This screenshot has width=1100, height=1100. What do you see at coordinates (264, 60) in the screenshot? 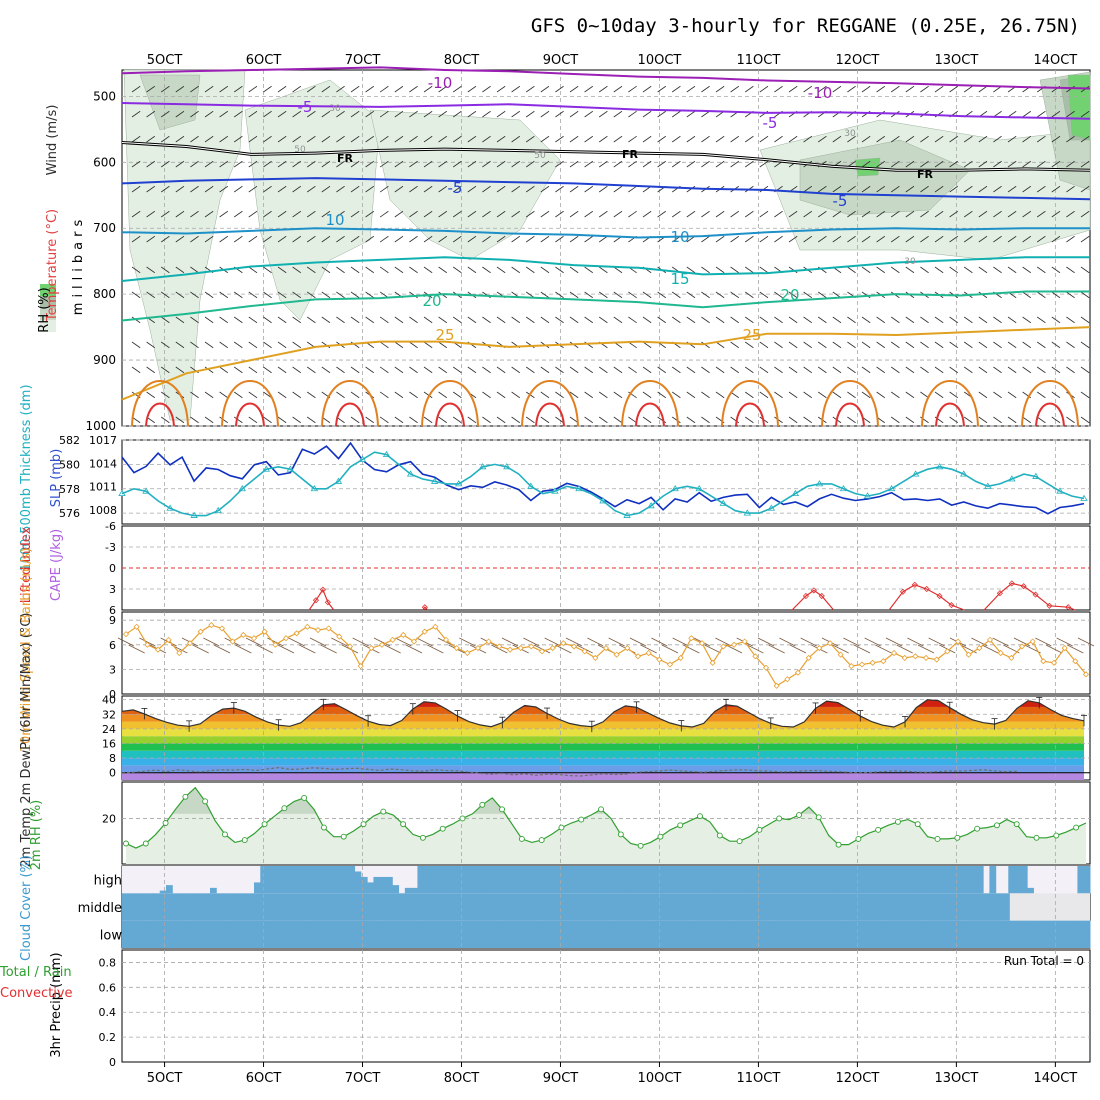
I see `top-tick-label: 6OCT` at bounding box center [264, 60].